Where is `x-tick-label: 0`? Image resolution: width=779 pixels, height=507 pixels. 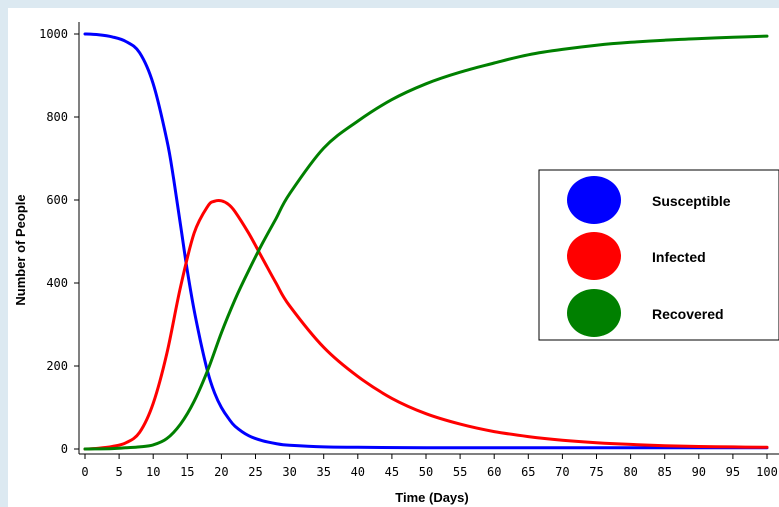
x-tick-label: 0 is located at coordinates (84, 472).